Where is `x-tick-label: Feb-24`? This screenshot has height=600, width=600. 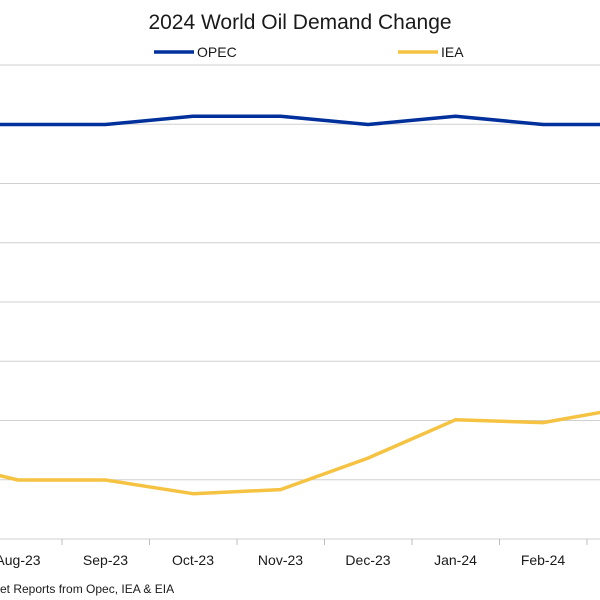
x-tick-label: Feb-24 is located at coordinates (543, 560).